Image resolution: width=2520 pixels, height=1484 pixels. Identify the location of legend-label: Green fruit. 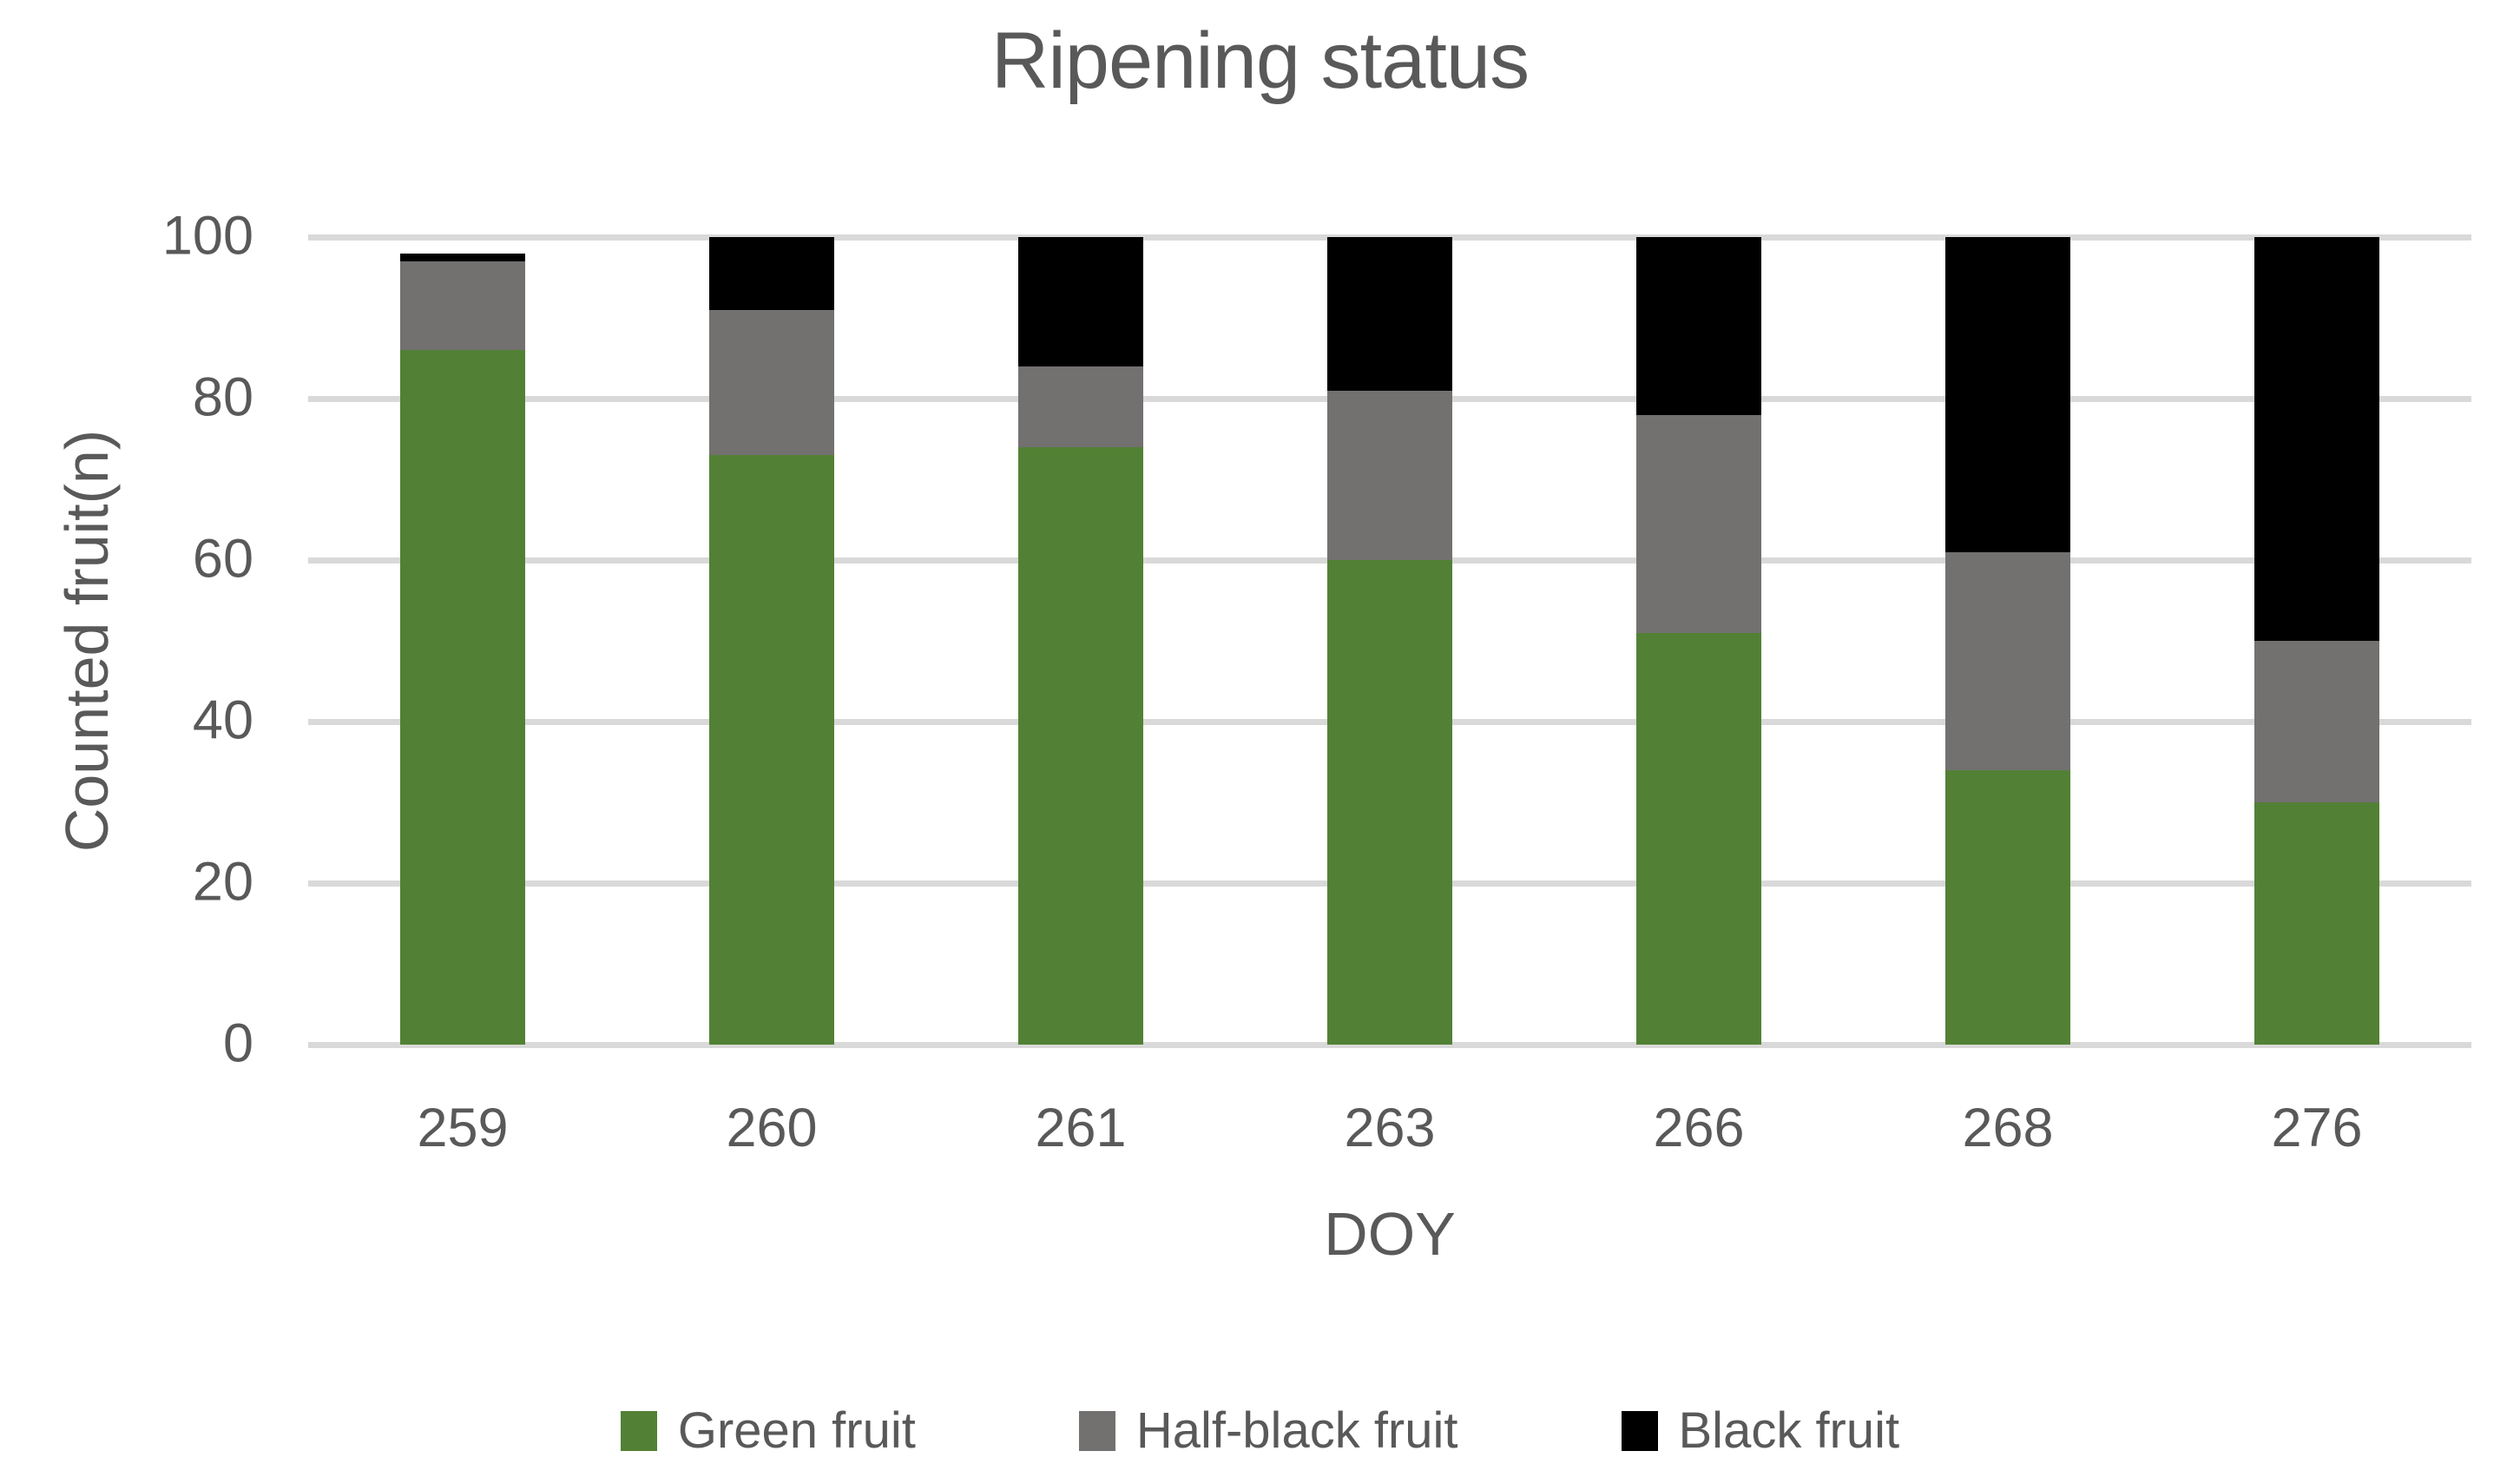
(796, 1430).